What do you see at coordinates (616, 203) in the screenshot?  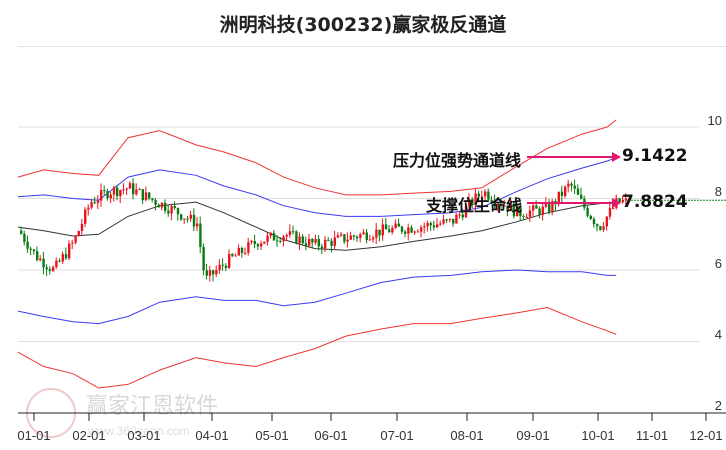 I see `support-arrow-head` at bounding box center [616, 203].